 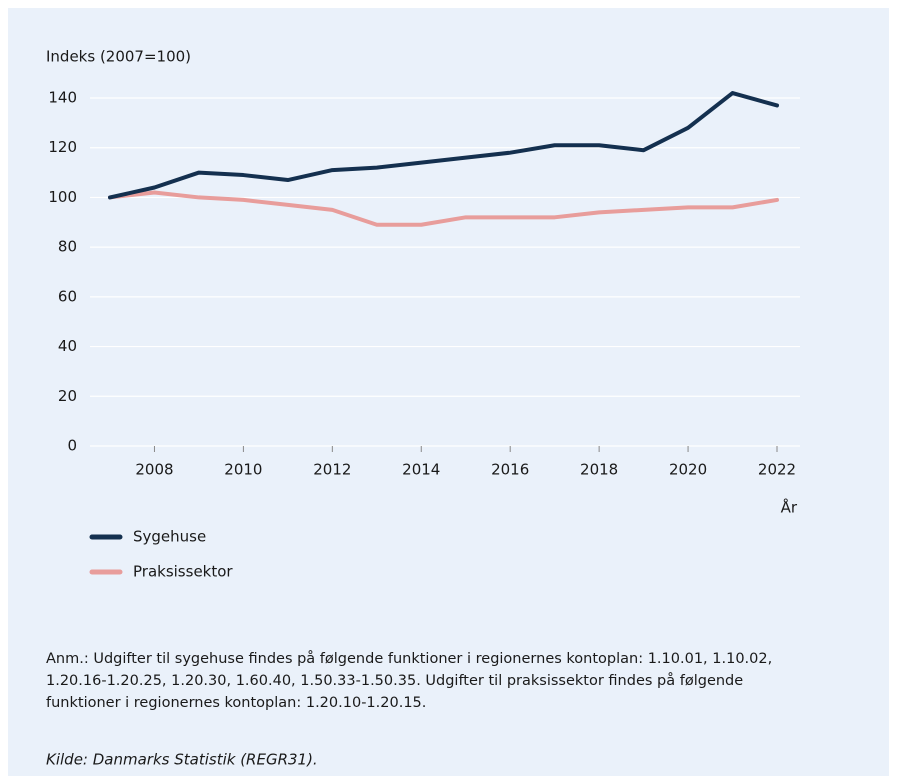 What do you see at coordinates (62, 197) in the screenshot?
I see `y-tick-label: 100` at bounding box center [62, 197].